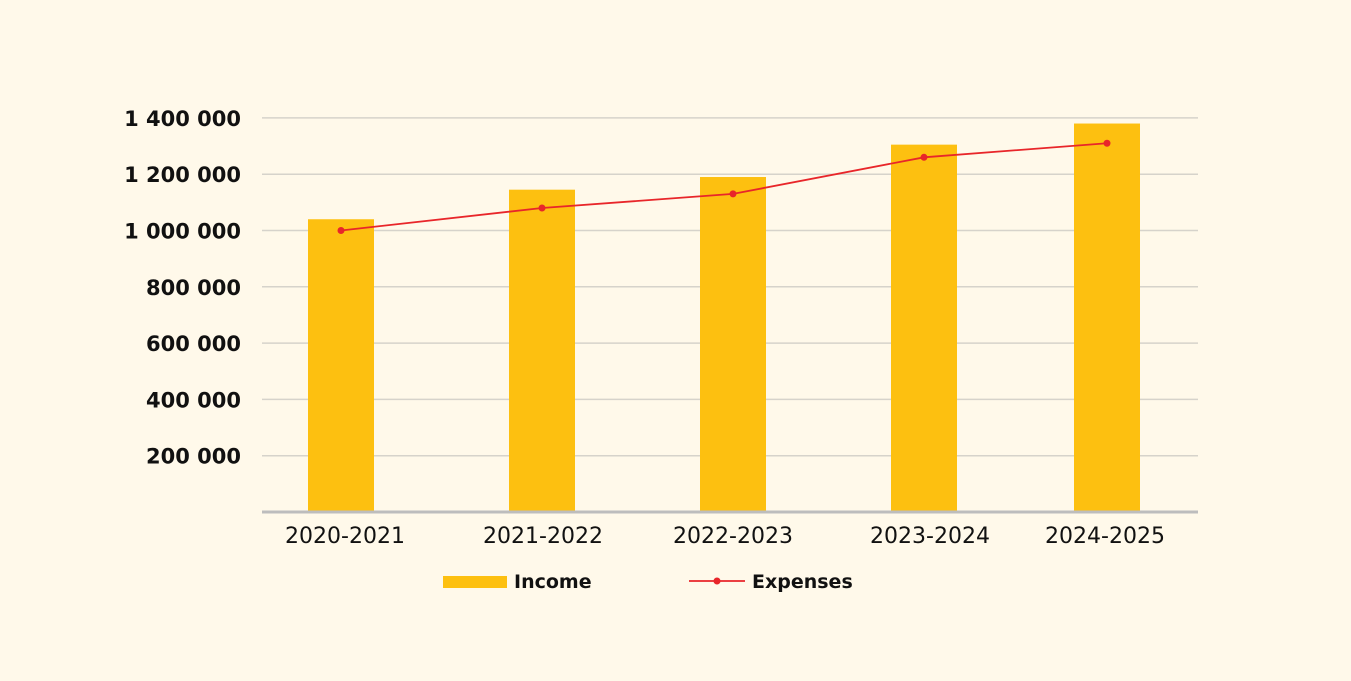 The width and height of the screenshot is (1351, 681). Describe the element at coordinates (475, 582) in the screenshot. I see `legend-income-swatch` at that location.